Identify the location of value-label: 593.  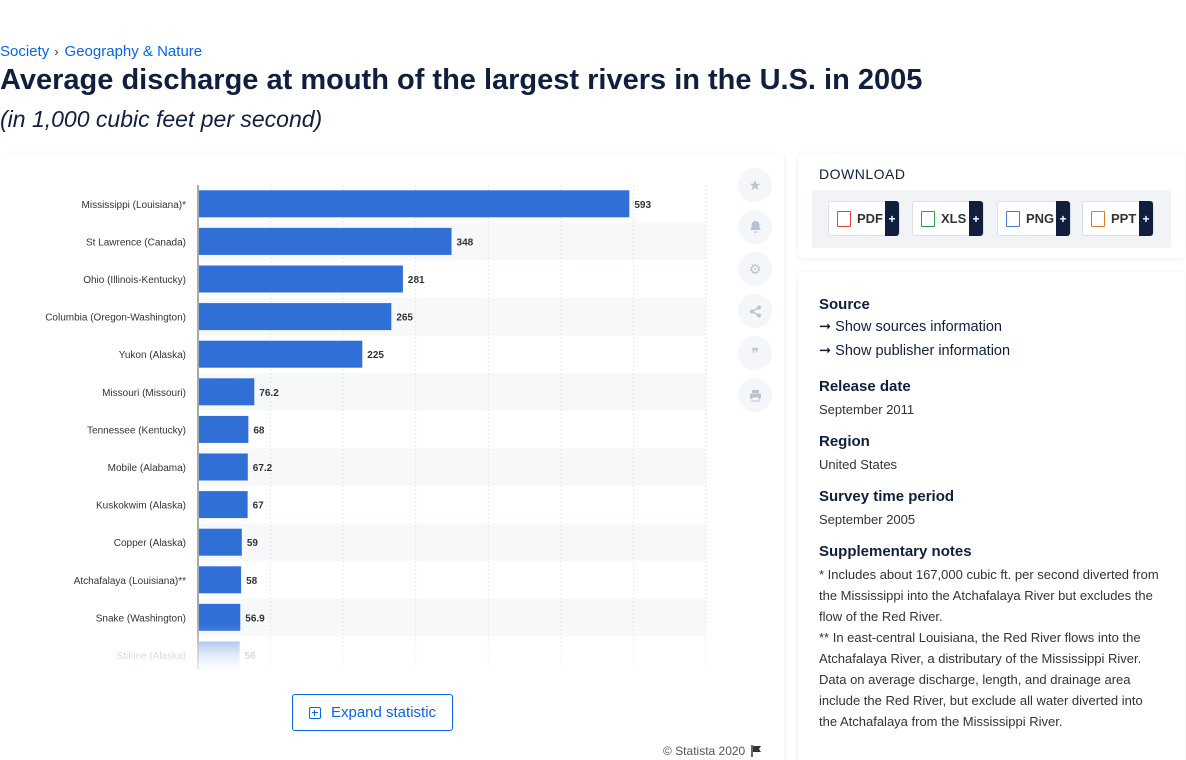
(642, 205).